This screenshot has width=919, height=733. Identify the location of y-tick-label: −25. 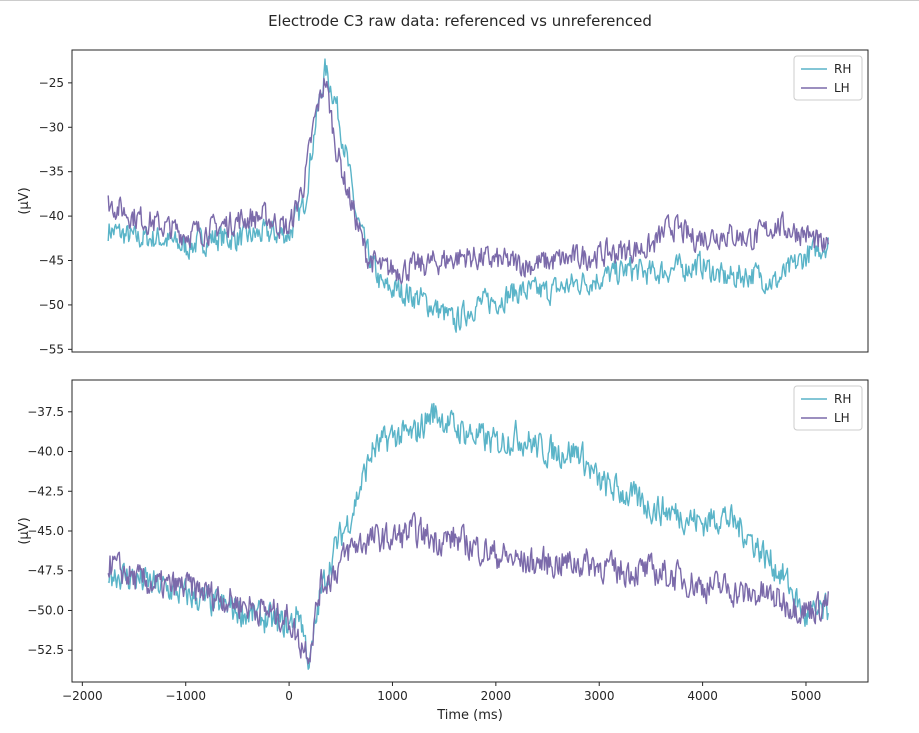
(51, 83).